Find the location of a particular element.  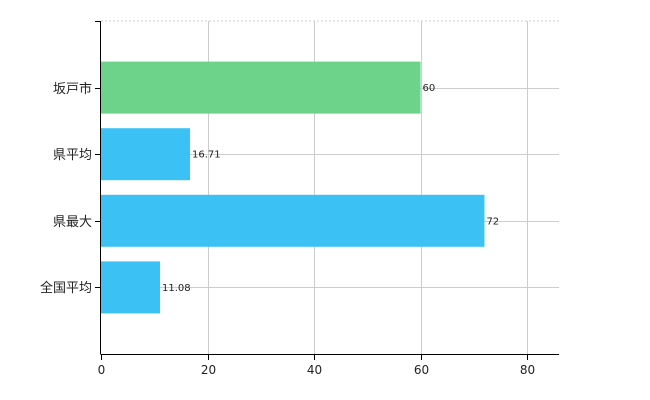

data-label-1: 16.71 is located at coordinates (206, 155).